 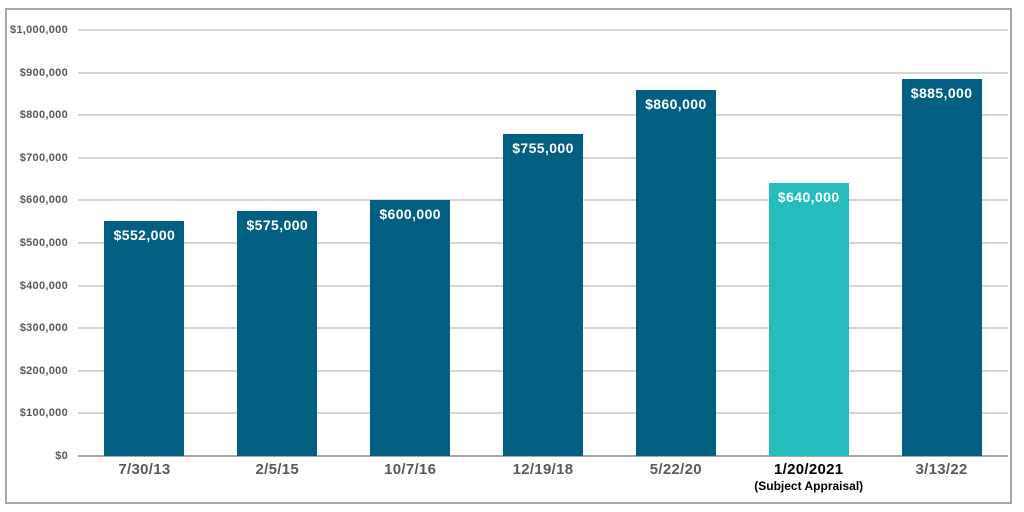 I want to click on bar: $575,000, so click(x=277, y=333).